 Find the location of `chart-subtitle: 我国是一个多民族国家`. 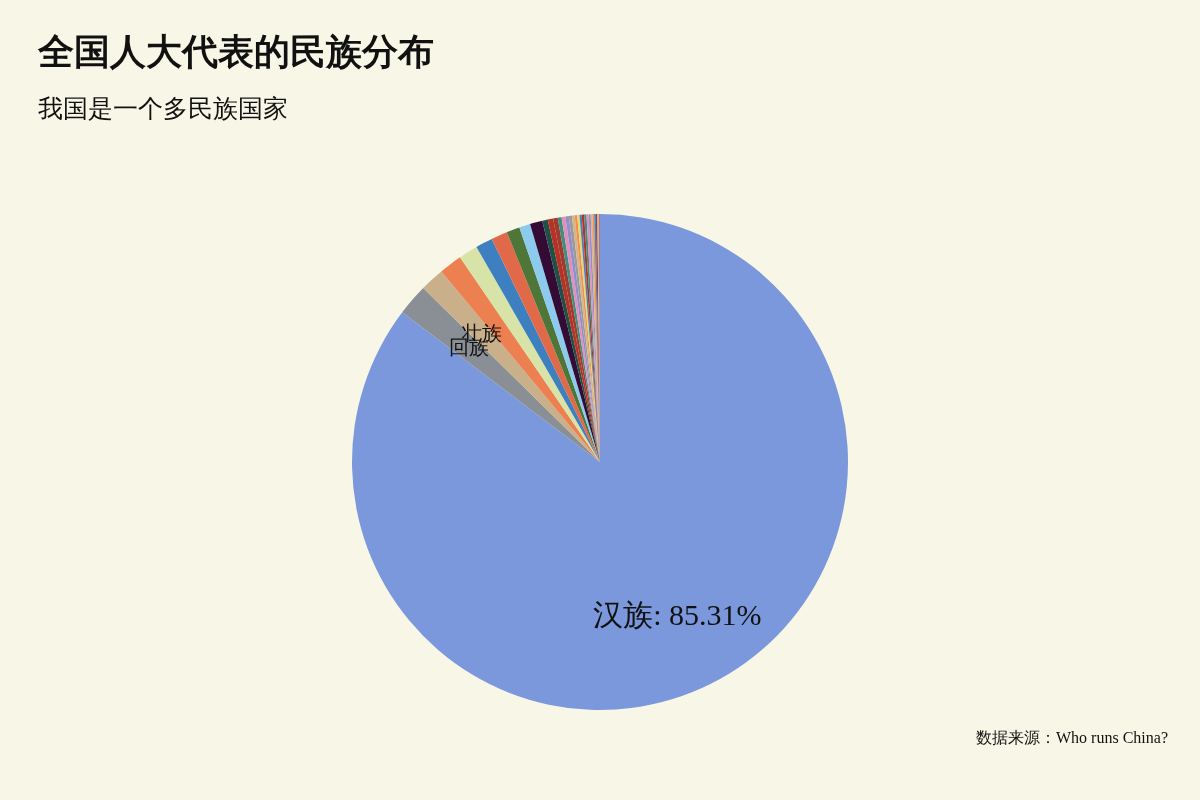

chart-subtitle: 我国是一个多民族国家 is located at coordinates (163, 109).